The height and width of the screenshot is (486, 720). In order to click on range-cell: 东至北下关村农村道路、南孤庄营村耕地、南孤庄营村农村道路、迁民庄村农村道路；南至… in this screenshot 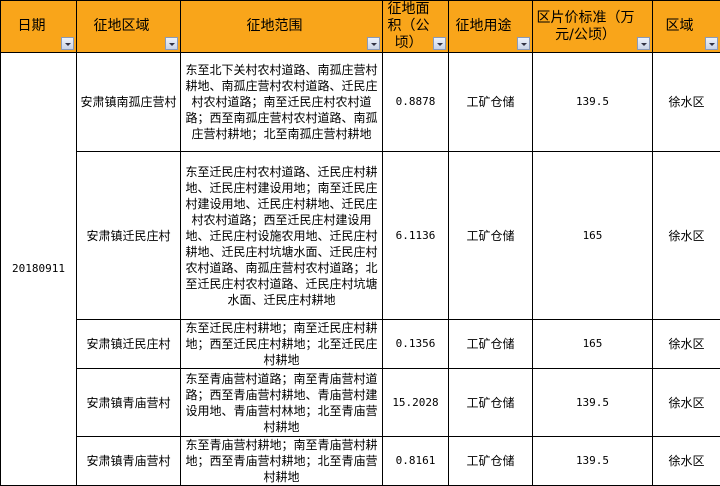, I will do `click(282, 102)`.